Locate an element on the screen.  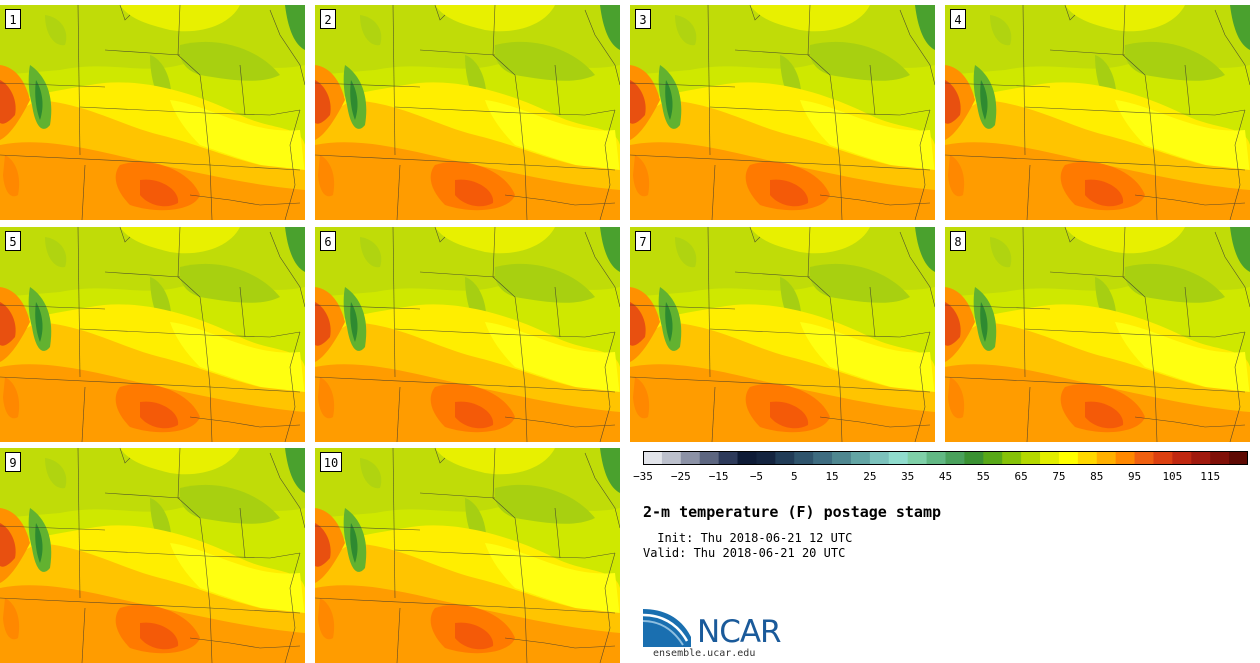
colorbar-tick-label: 65 is located at coordinates (1021, 476).